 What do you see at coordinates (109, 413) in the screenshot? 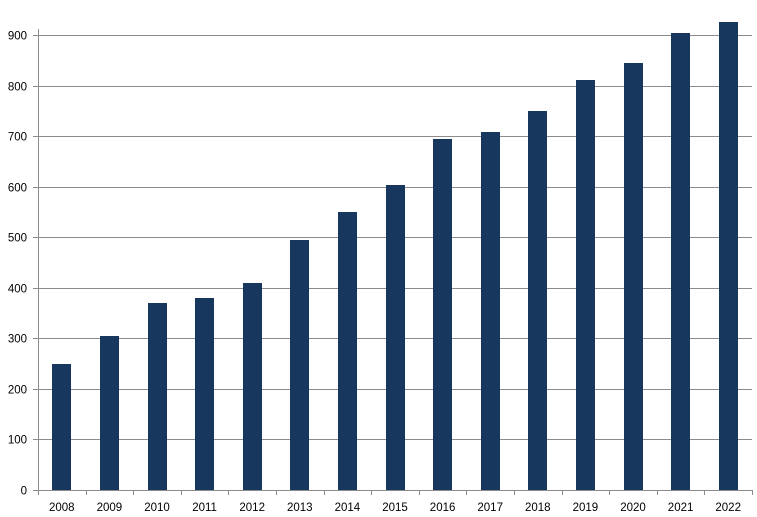
I see `bar-2009` at bounding box center [109, 413].